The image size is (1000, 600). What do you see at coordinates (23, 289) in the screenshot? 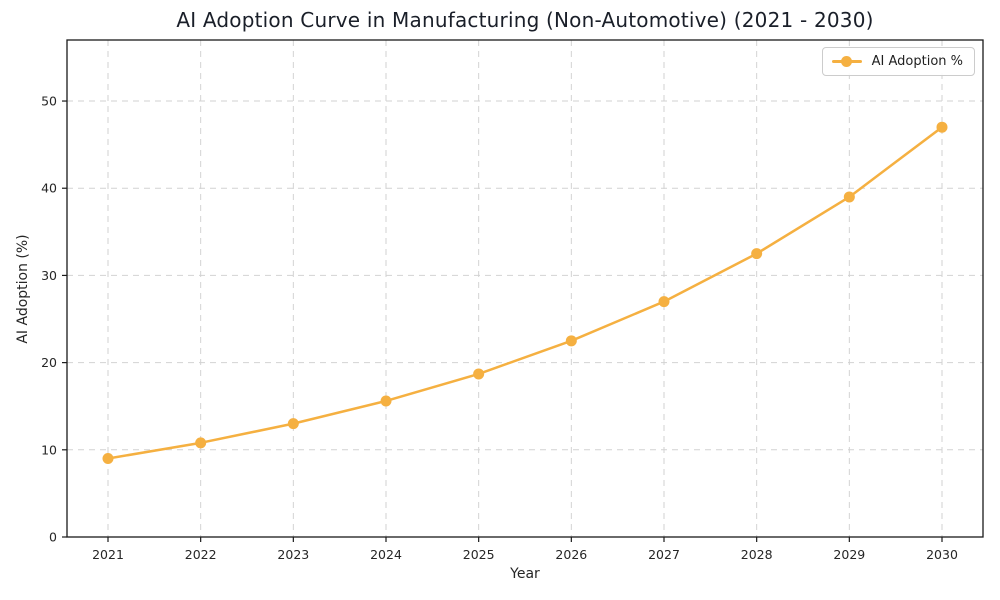
I see `y-axis-label: AI Adoption (%)` at bounding box center [23, 289].